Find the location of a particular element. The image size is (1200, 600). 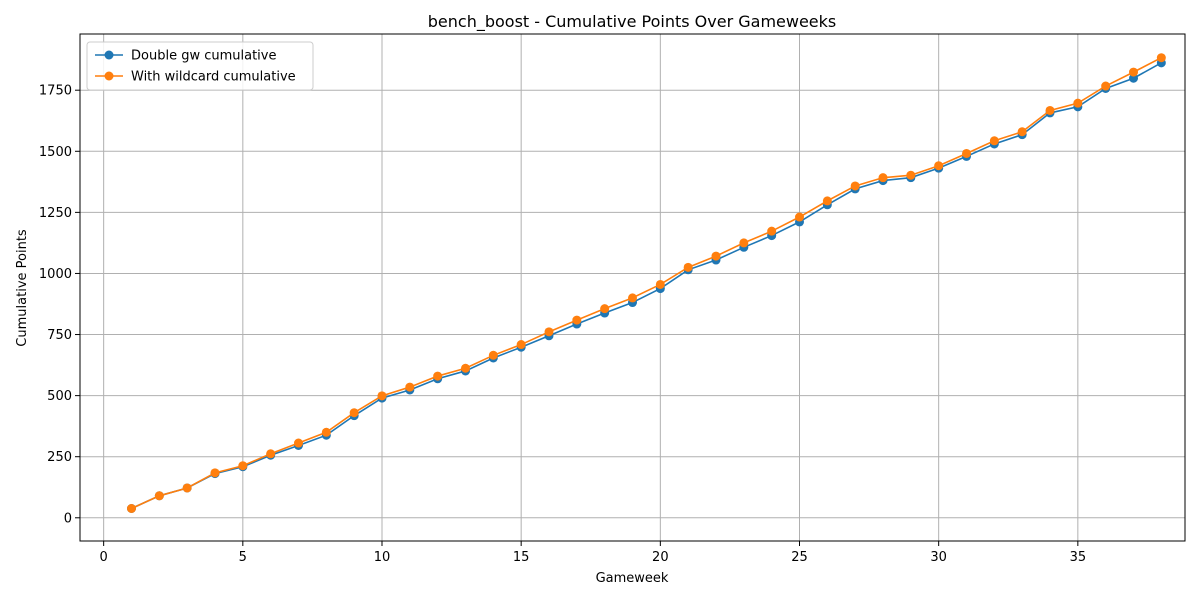

x-tick-label-6: 30 is located at coordinates (938, 557).